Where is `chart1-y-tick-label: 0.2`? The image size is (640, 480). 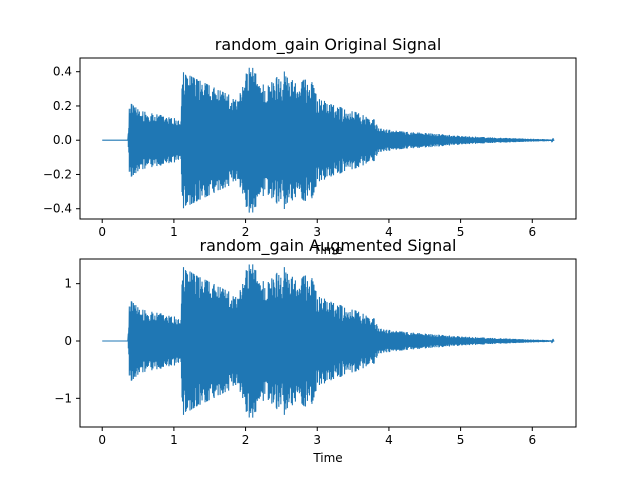
chart1-y-tick-label: 0.2 is located at coordinates (62, 106).